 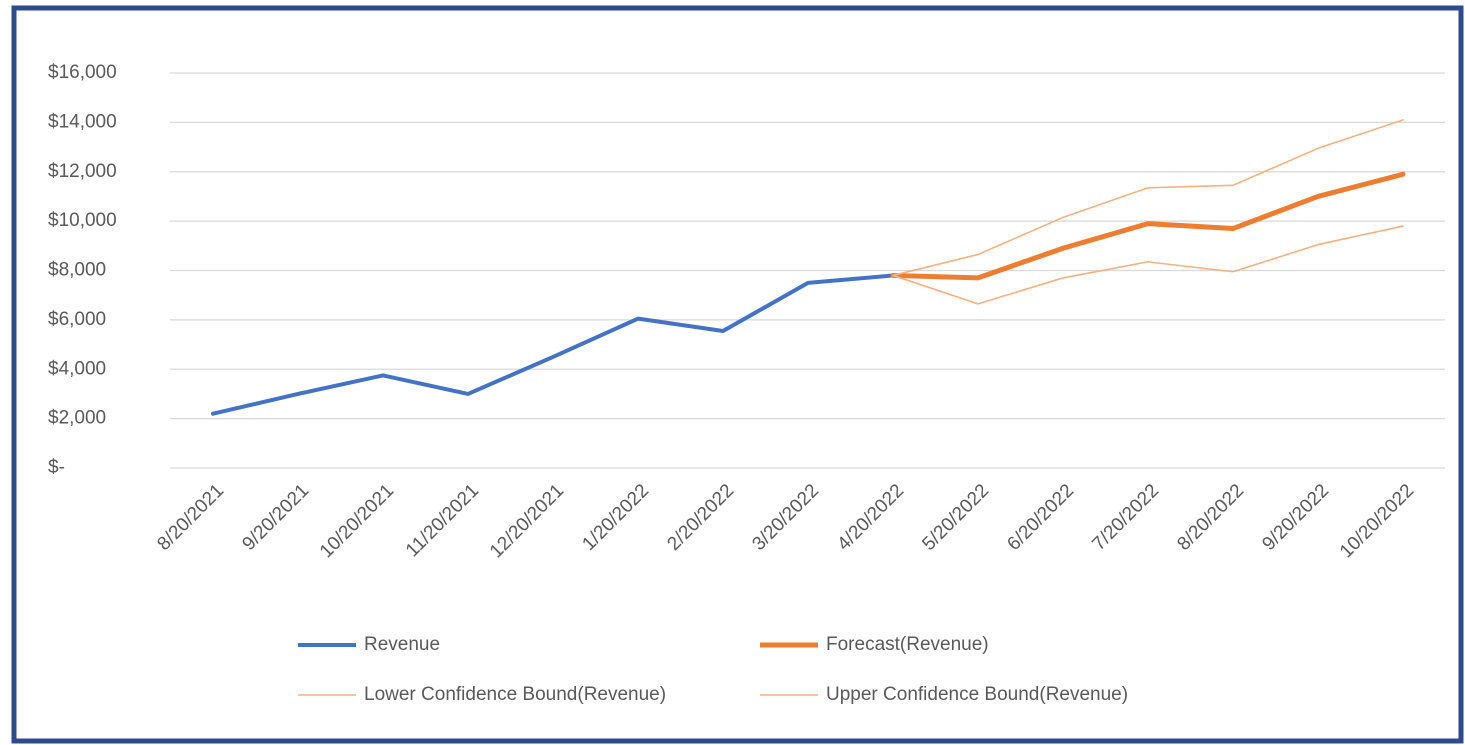 What do you see at coordinates (82, 220) in the screenshot?
I see `y-tick-label: $10,000` at bounding box center [82, 220].